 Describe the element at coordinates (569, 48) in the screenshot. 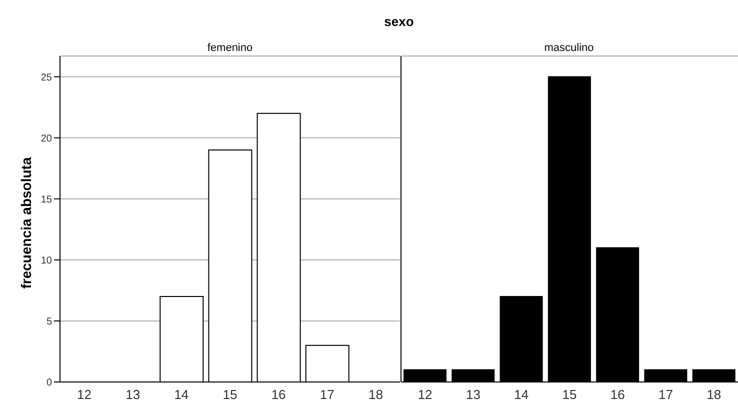

I see `chart-title: masculino` at that location.